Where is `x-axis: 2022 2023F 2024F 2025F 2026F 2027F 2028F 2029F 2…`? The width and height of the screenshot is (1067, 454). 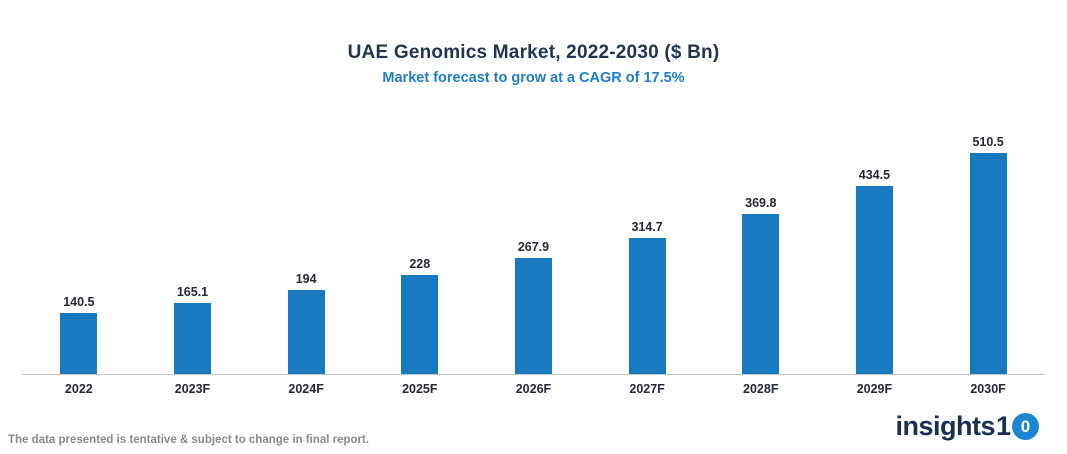 x-axis: 2022 2023F 2024F 2025F 2026F 2027F 2028F 2029F 2… is located at coordinates (533, 386).